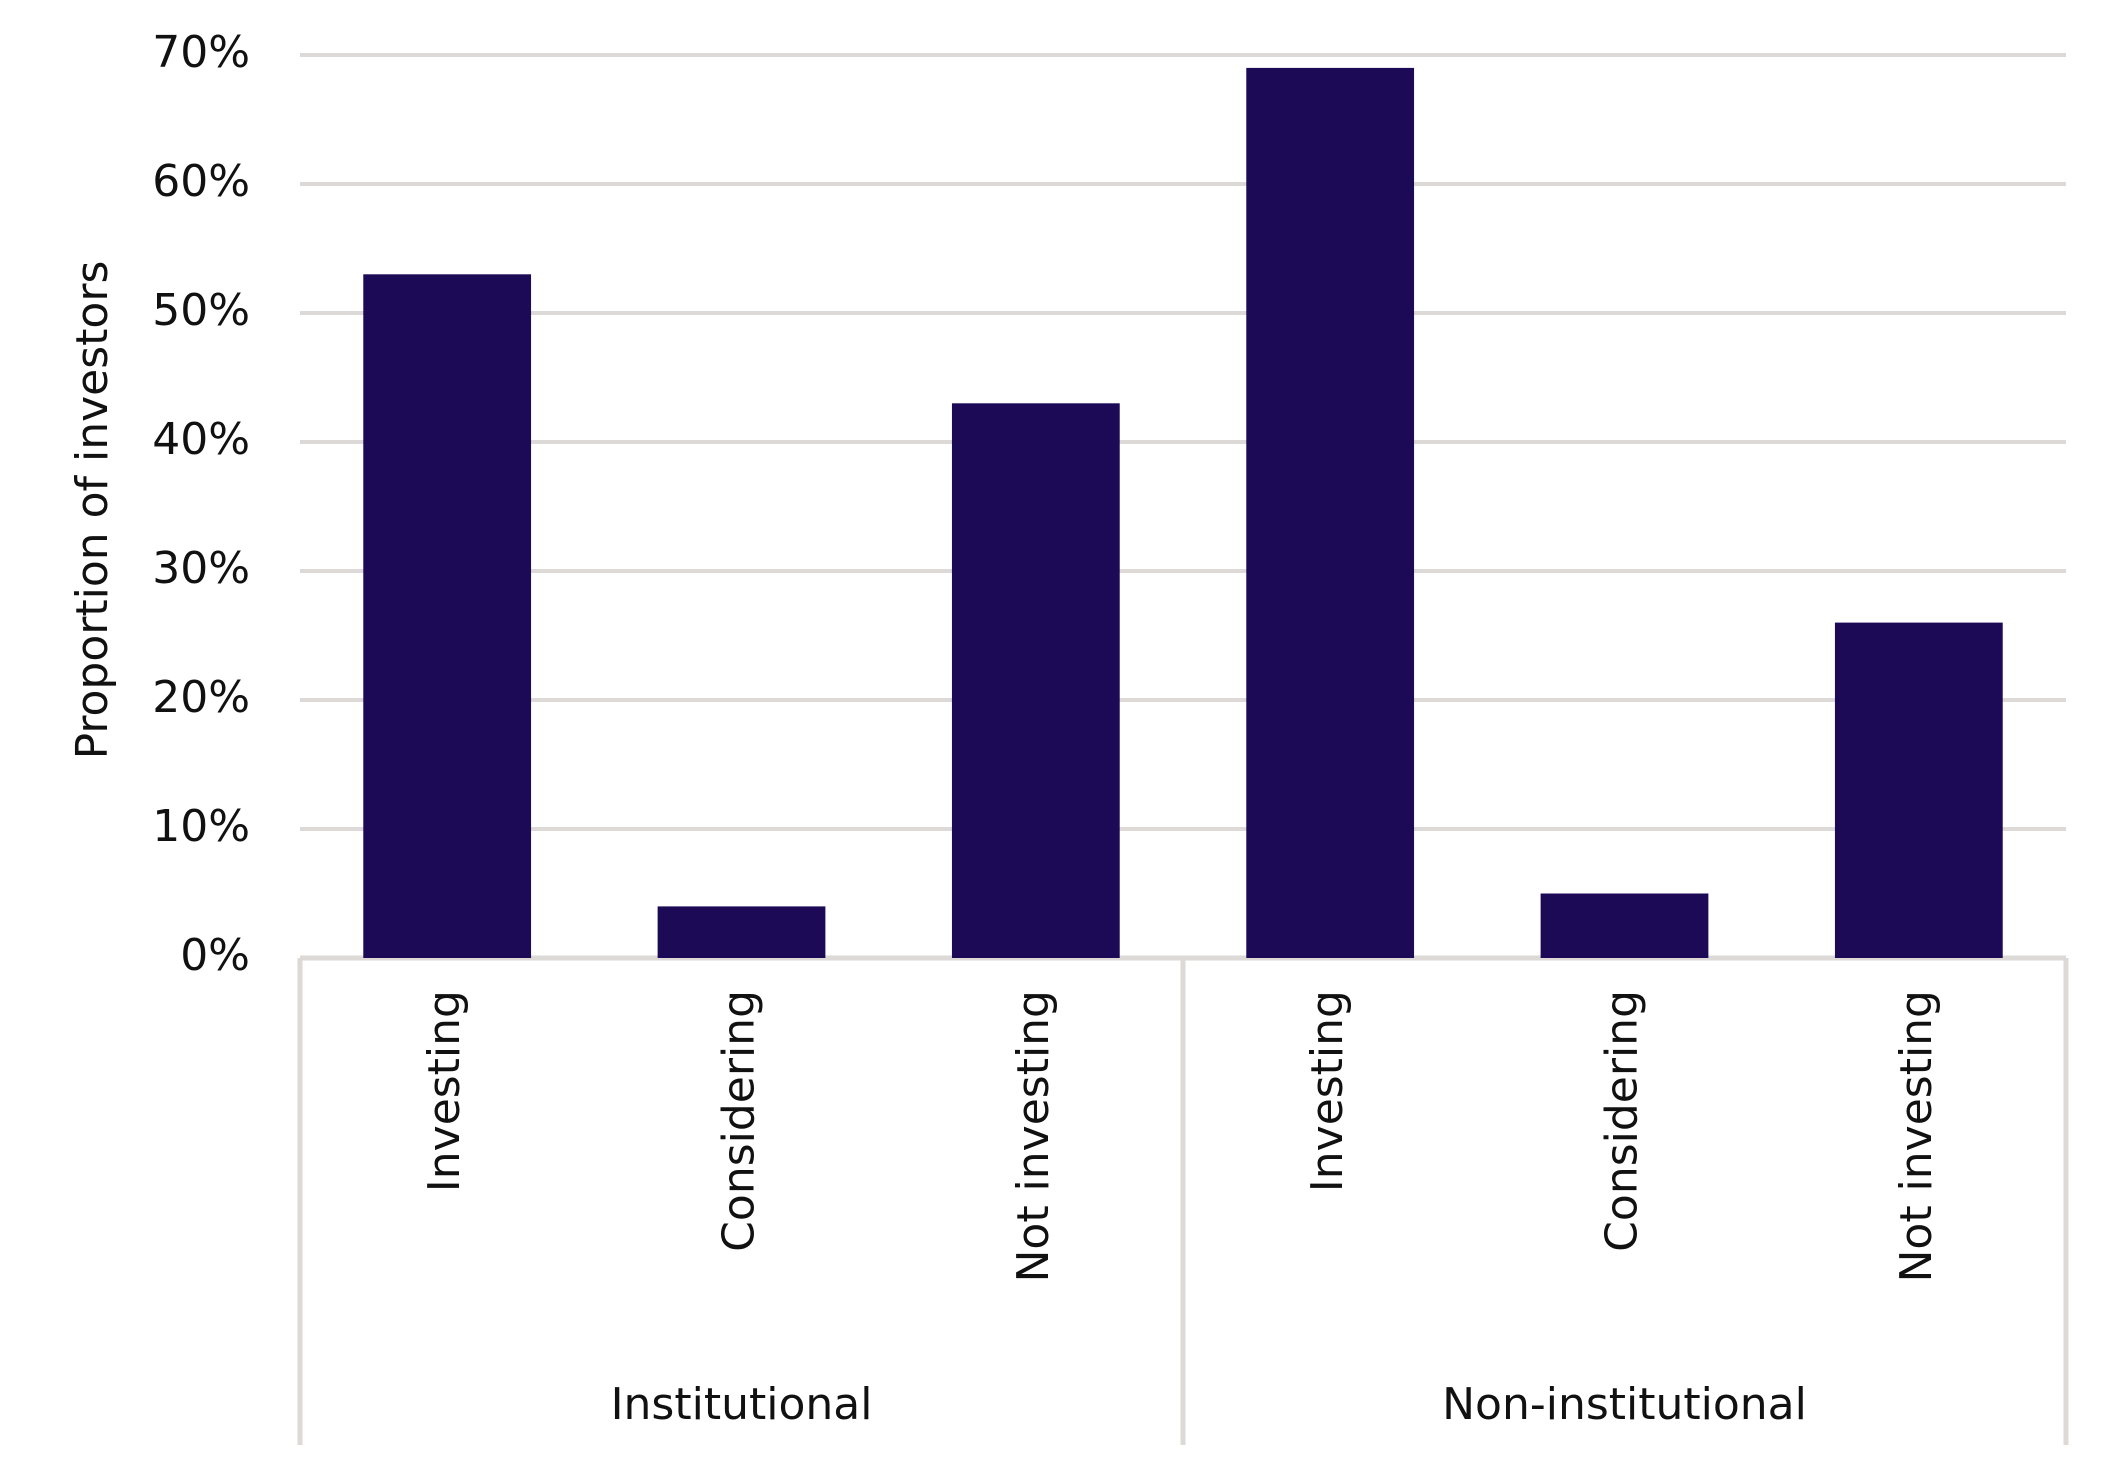  What do you see at coordinates (201, 181) in the screenshot?
I see `y-tick-label: 60%` at bounding box center [201, 181].